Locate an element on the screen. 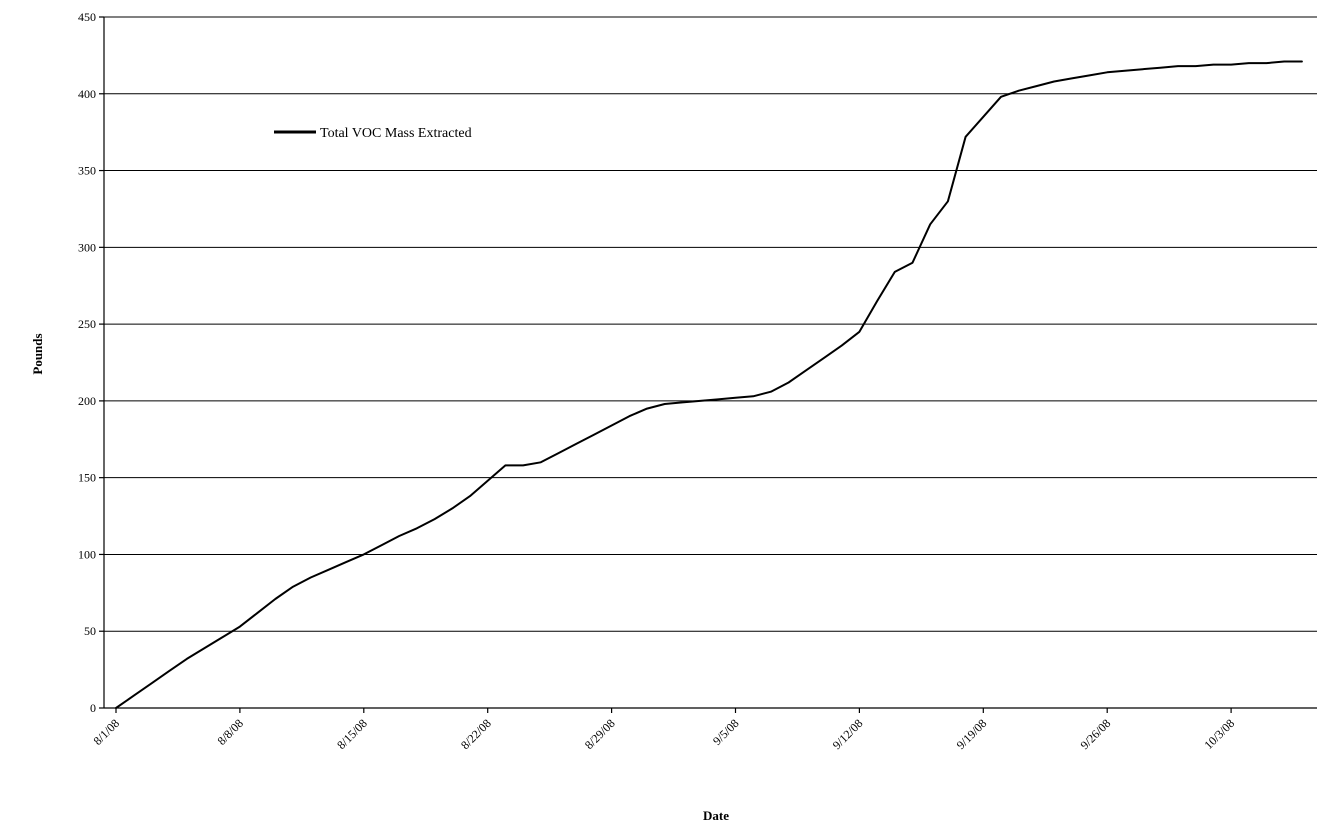 The width and height of the screenshot is (1317, 827). x-tick-label: 8/1/08 is located at coordinates (107, 732).